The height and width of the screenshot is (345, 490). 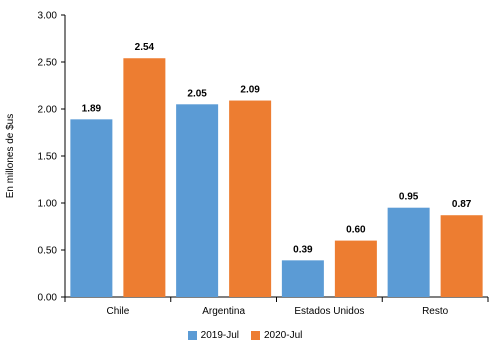 What do you see at coordinates (48, 298) in the screenshot?
I see `y-tick-label: 0.00` at bounding box center [48, 298].